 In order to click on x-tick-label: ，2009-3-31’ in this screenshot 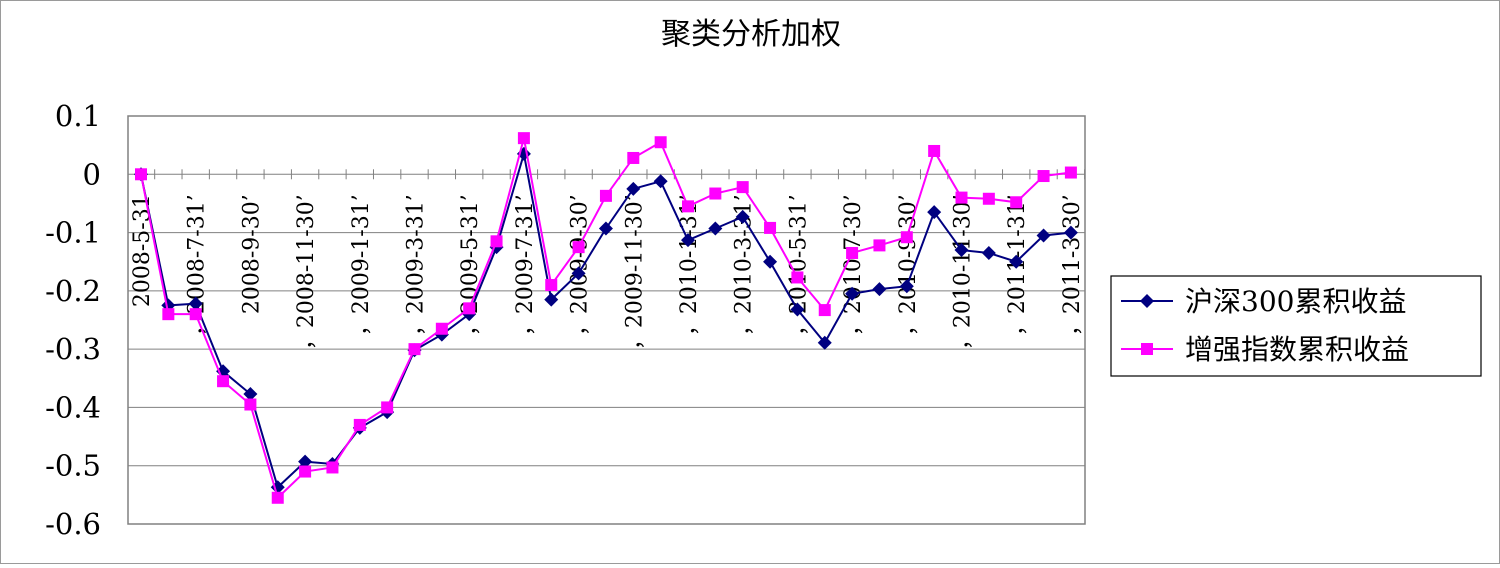, I will do `click(416, 265)`.